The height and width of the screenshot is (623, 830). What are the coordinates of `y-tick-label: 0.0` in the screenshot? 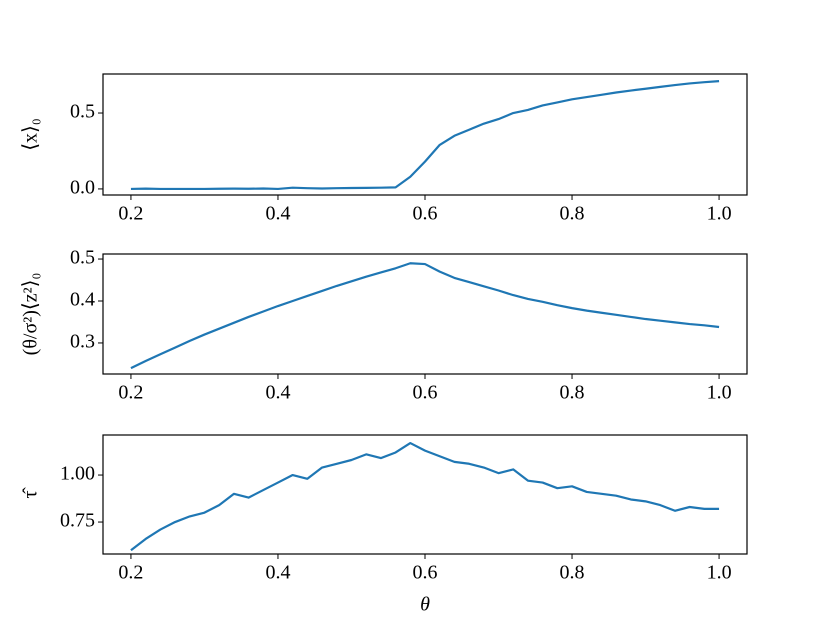 It's located at (82, 188).